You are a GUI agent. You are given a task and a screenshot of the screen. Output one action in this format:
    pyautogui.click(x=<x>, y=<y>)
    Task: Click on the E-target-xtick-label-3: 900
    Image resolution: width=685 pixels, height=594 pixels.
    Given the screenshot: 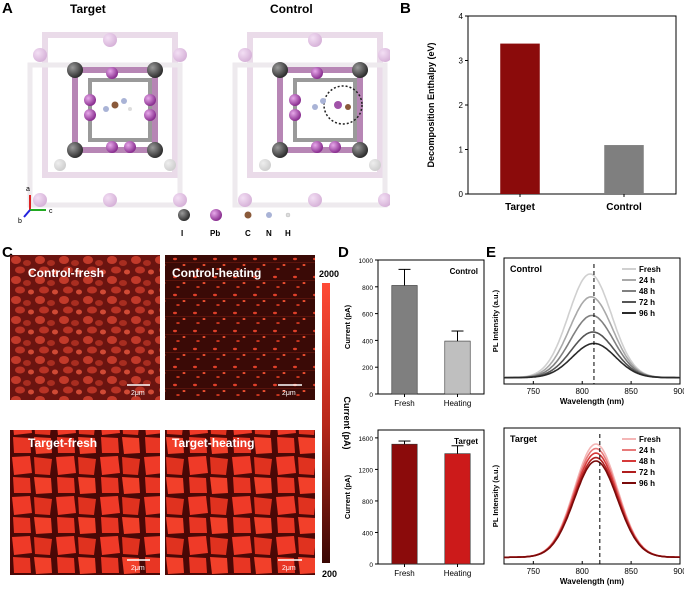 What is the action you would take?
    pyautogui.click(x=678, y=571)
    